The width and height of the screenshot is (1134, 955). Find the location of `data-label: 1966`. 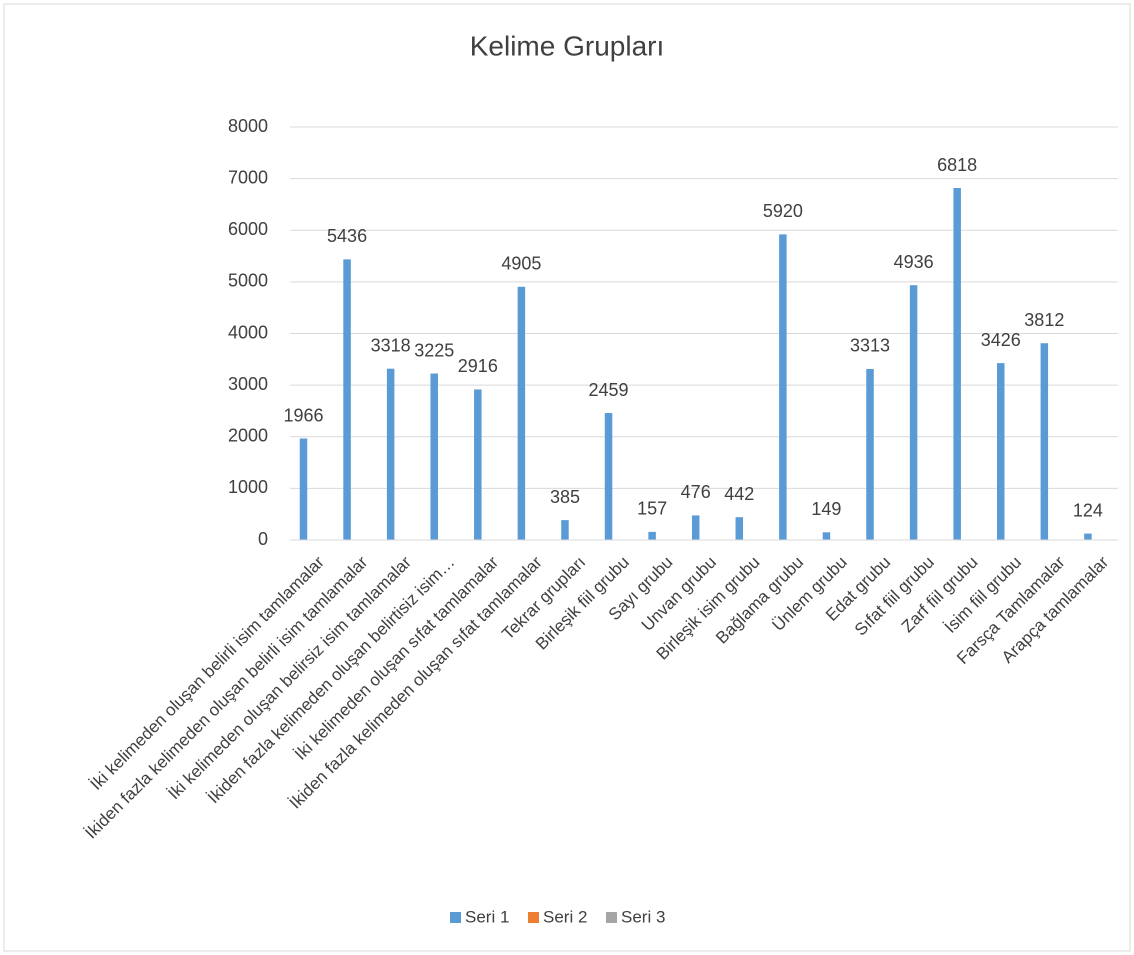

data-label: 1966 is located at coordinates (303, 415).